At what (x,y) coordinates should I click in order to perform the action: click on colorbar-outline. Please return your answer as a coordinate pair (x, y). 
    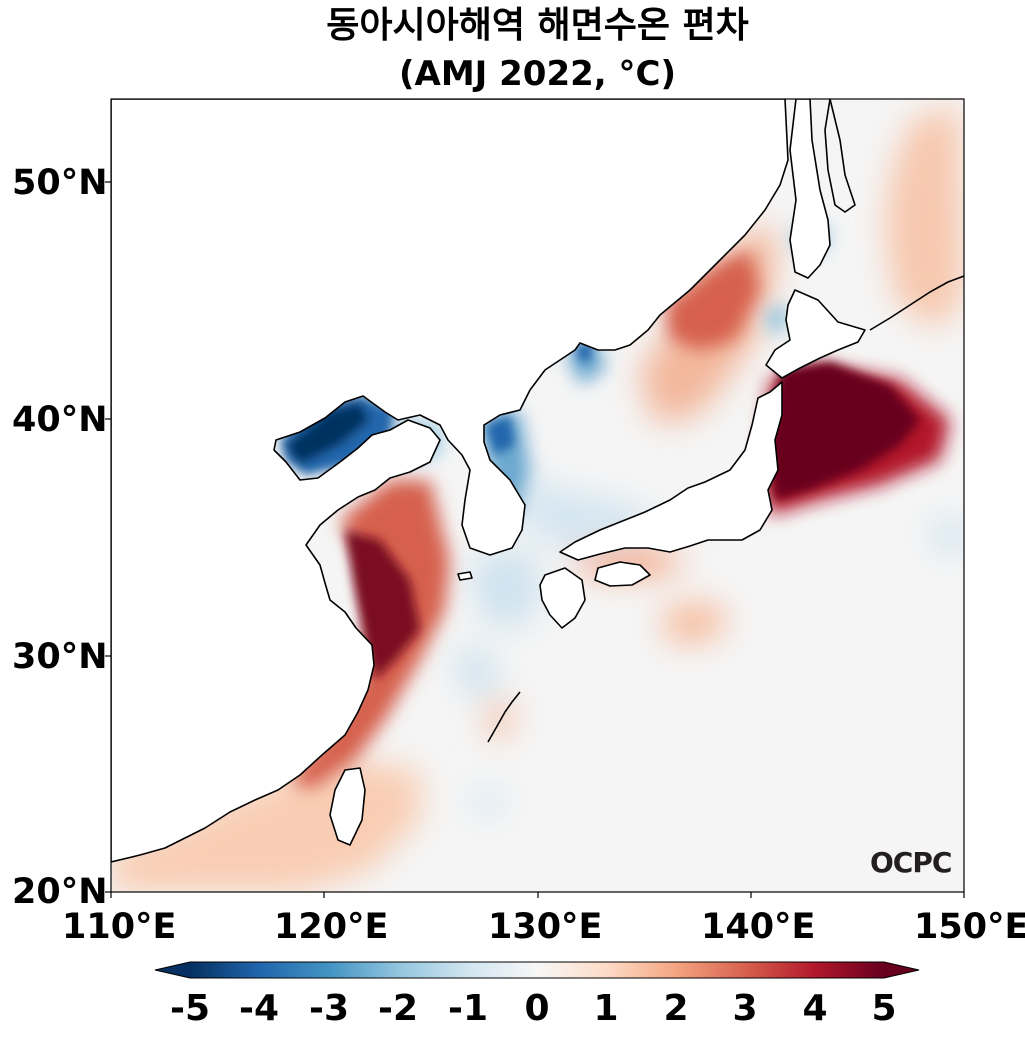
    Looking at the image, I should click on (537, 970).